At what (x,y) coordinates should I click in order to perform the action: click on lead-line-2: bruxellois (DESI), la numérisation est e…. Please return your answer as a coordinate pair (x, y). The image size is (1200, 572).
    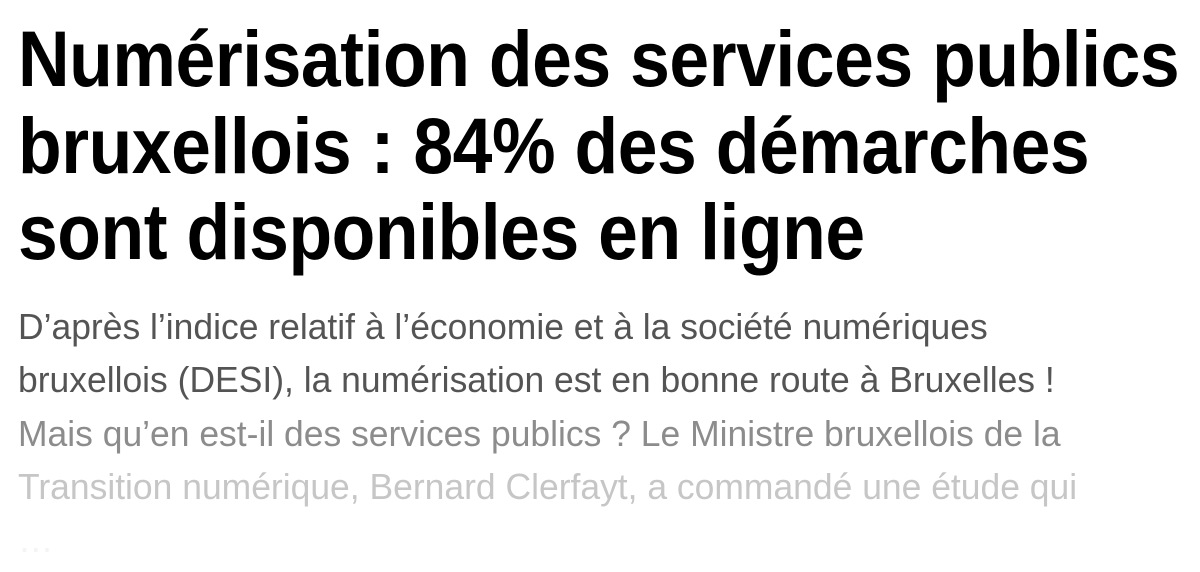
    Looking at the image, I should click on (536, 379).